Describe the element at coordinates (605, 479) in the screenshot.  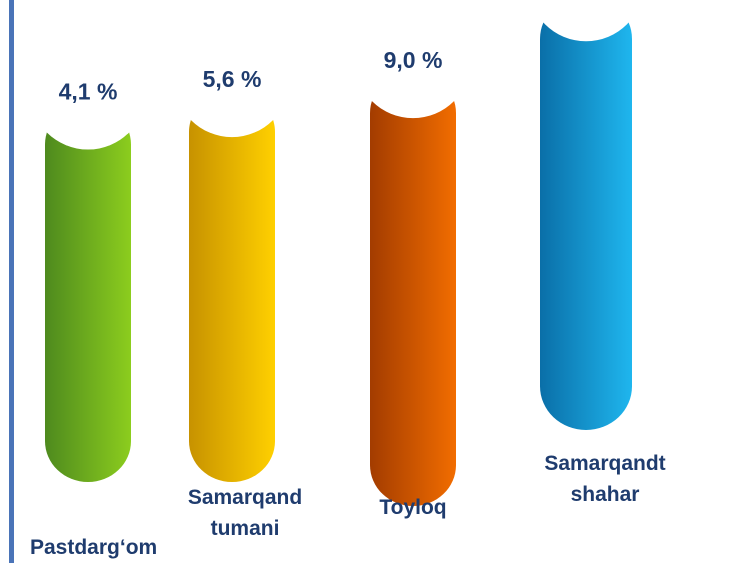
I see `category-label: Samarqandt shahar` at that location.